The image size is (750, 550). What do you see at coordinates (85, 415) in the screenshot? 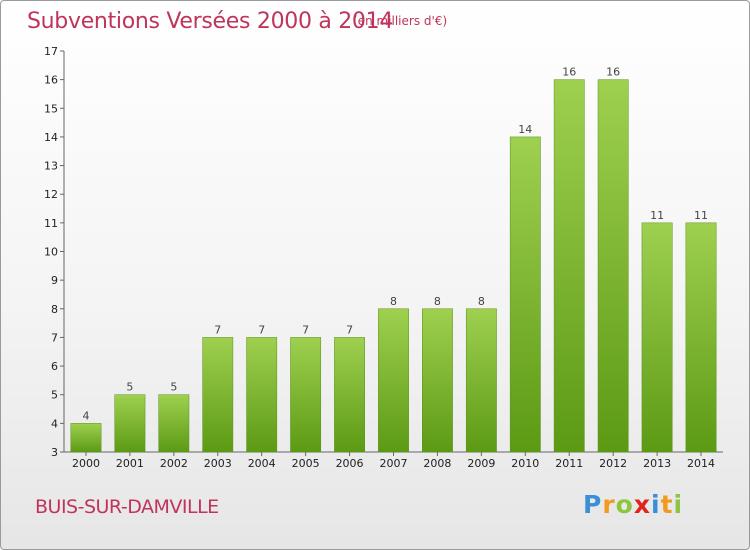
I see `data-label: 4` at bounding box center [85, 415].